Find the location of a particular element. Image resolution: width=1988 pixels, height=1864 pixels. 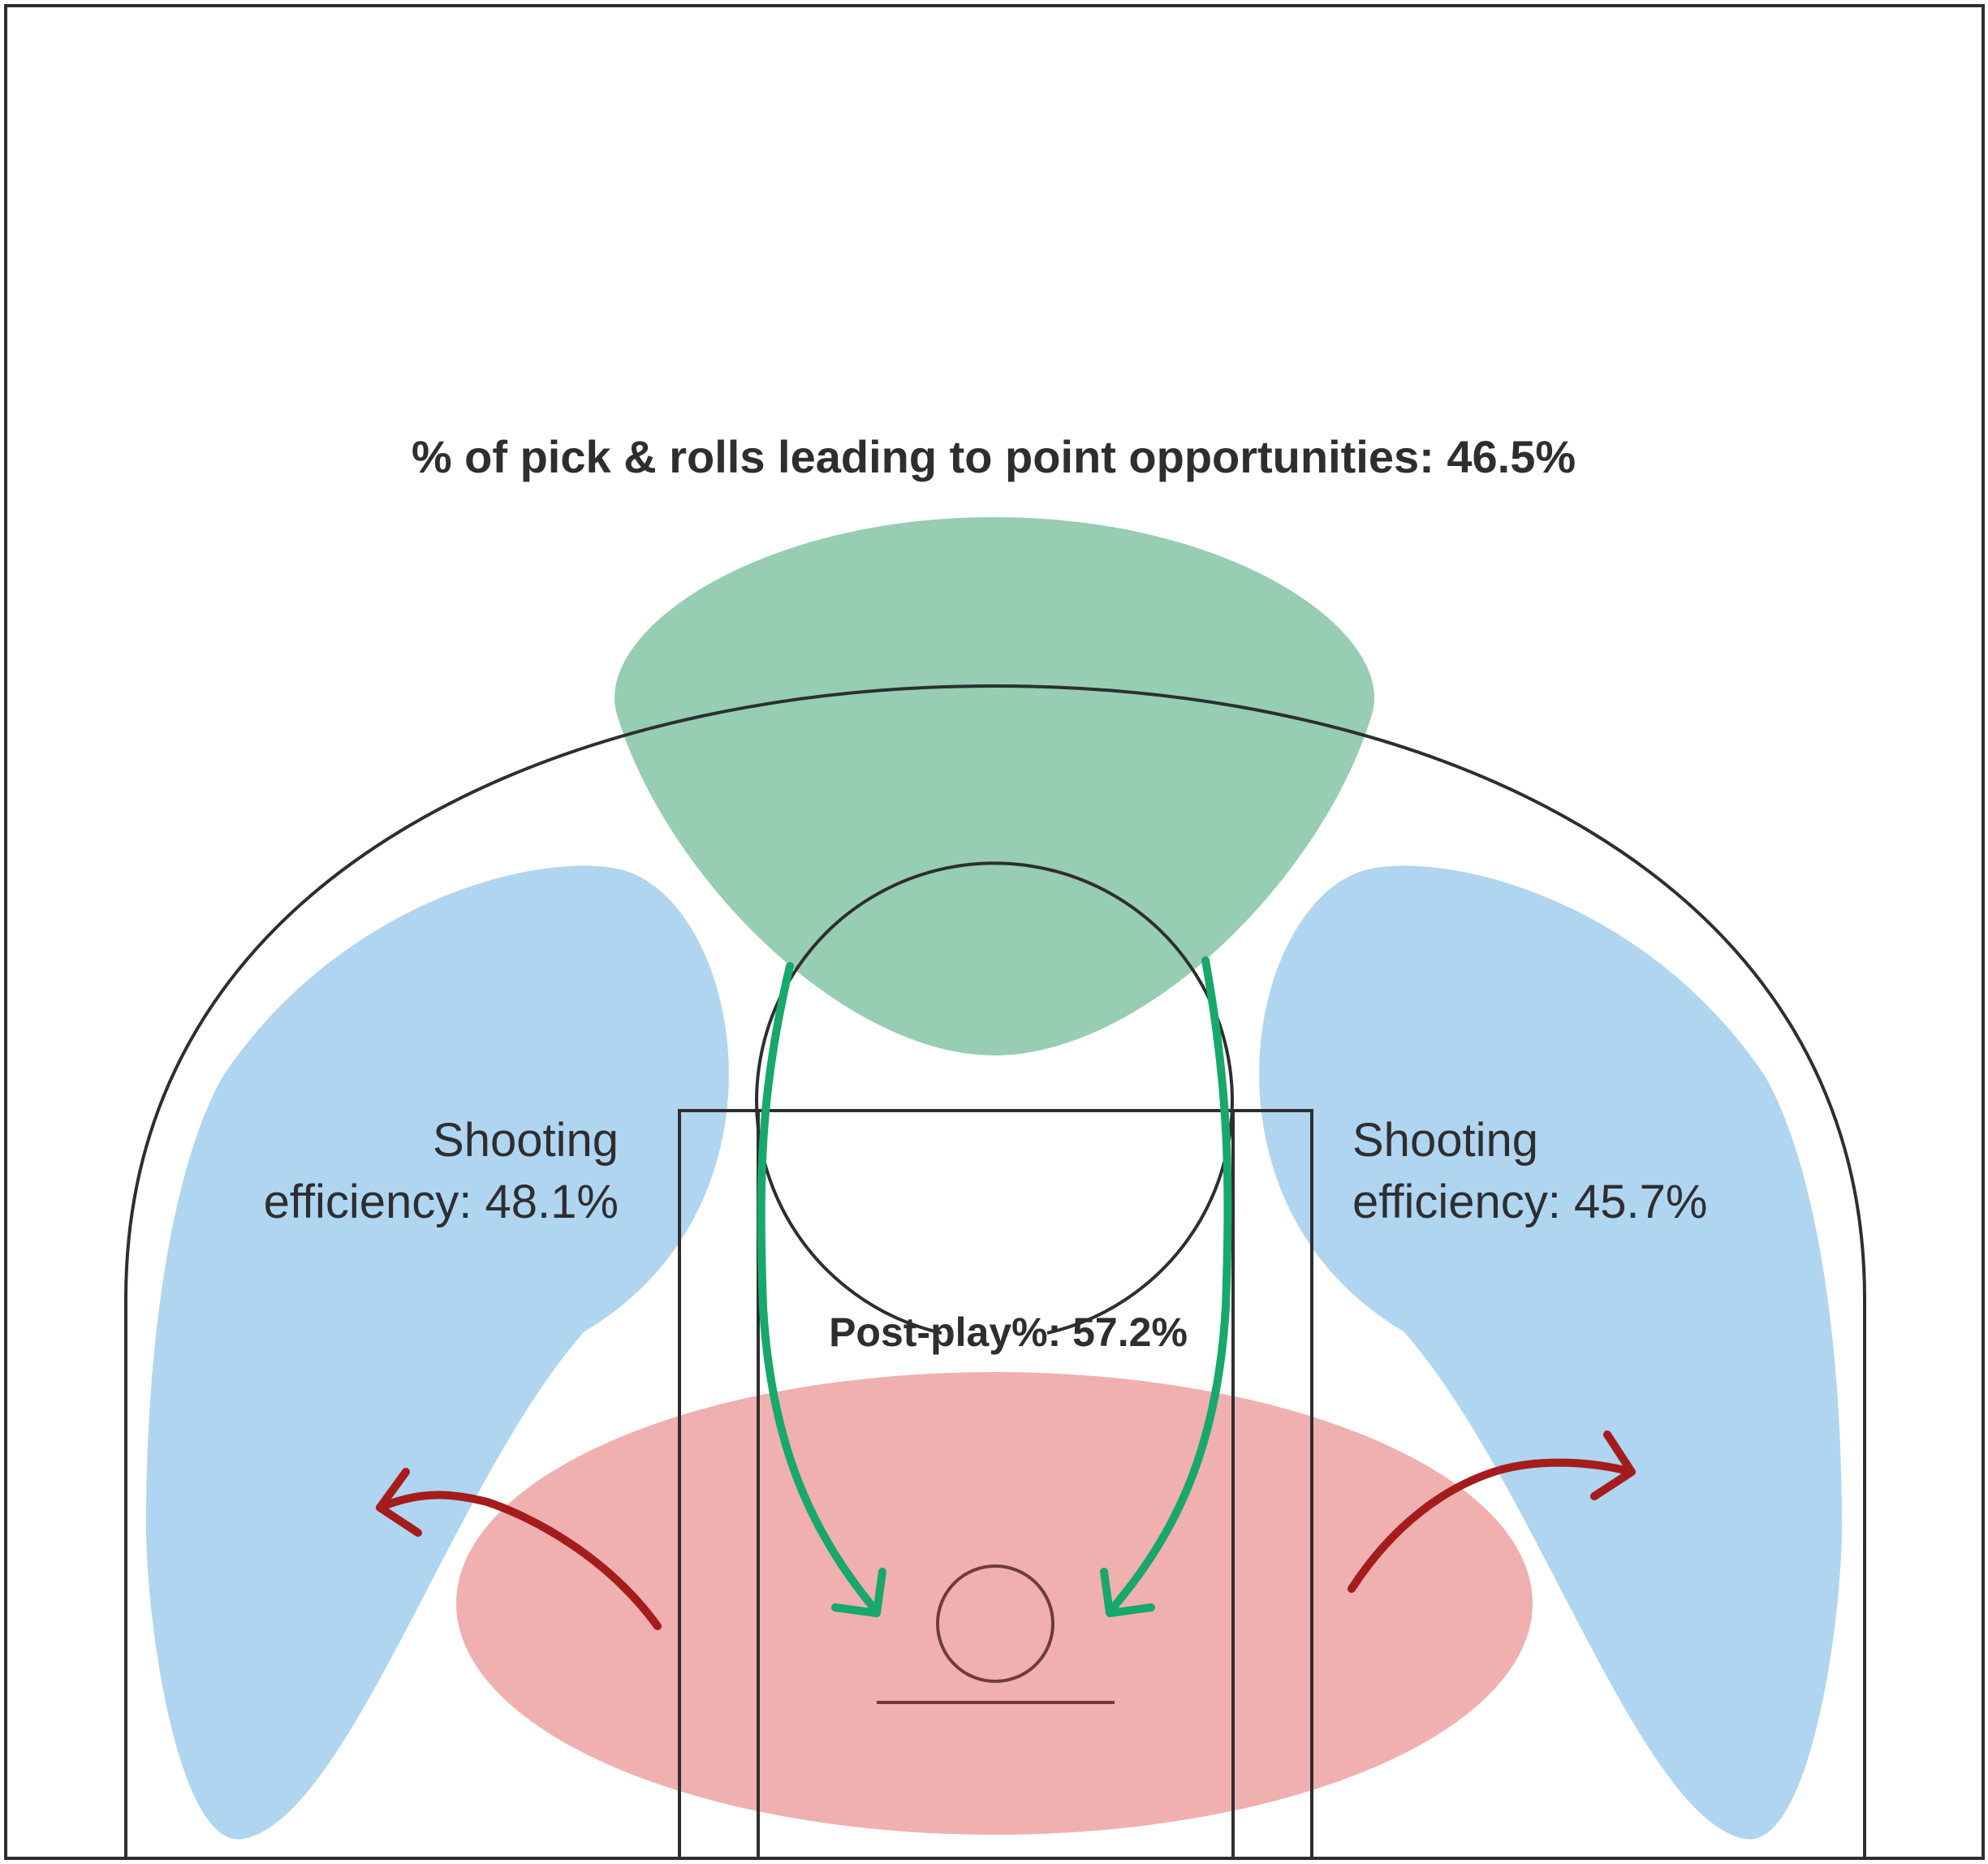

pick-and-roll-arrowhead-right-icon is located at coordinates (1128, 1592).